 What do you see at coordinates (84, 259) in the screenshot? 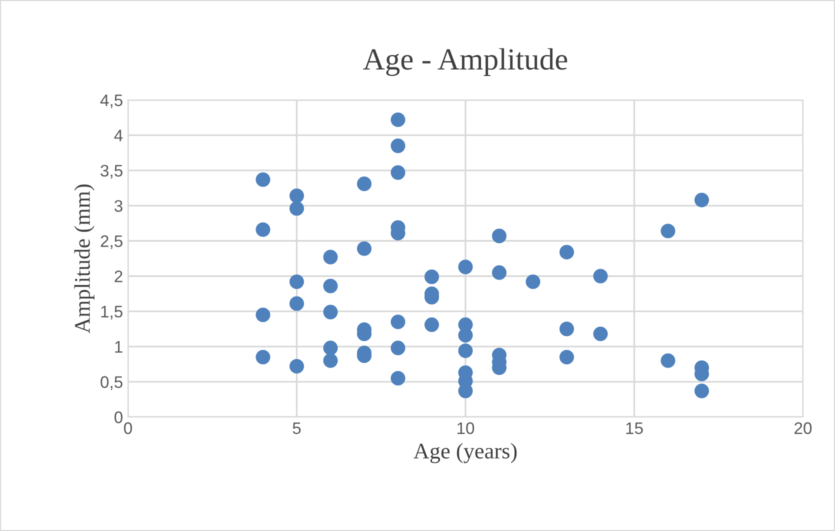
I see `y-axis-title: Amplitude (mm)` at bounding box center [84, 259].